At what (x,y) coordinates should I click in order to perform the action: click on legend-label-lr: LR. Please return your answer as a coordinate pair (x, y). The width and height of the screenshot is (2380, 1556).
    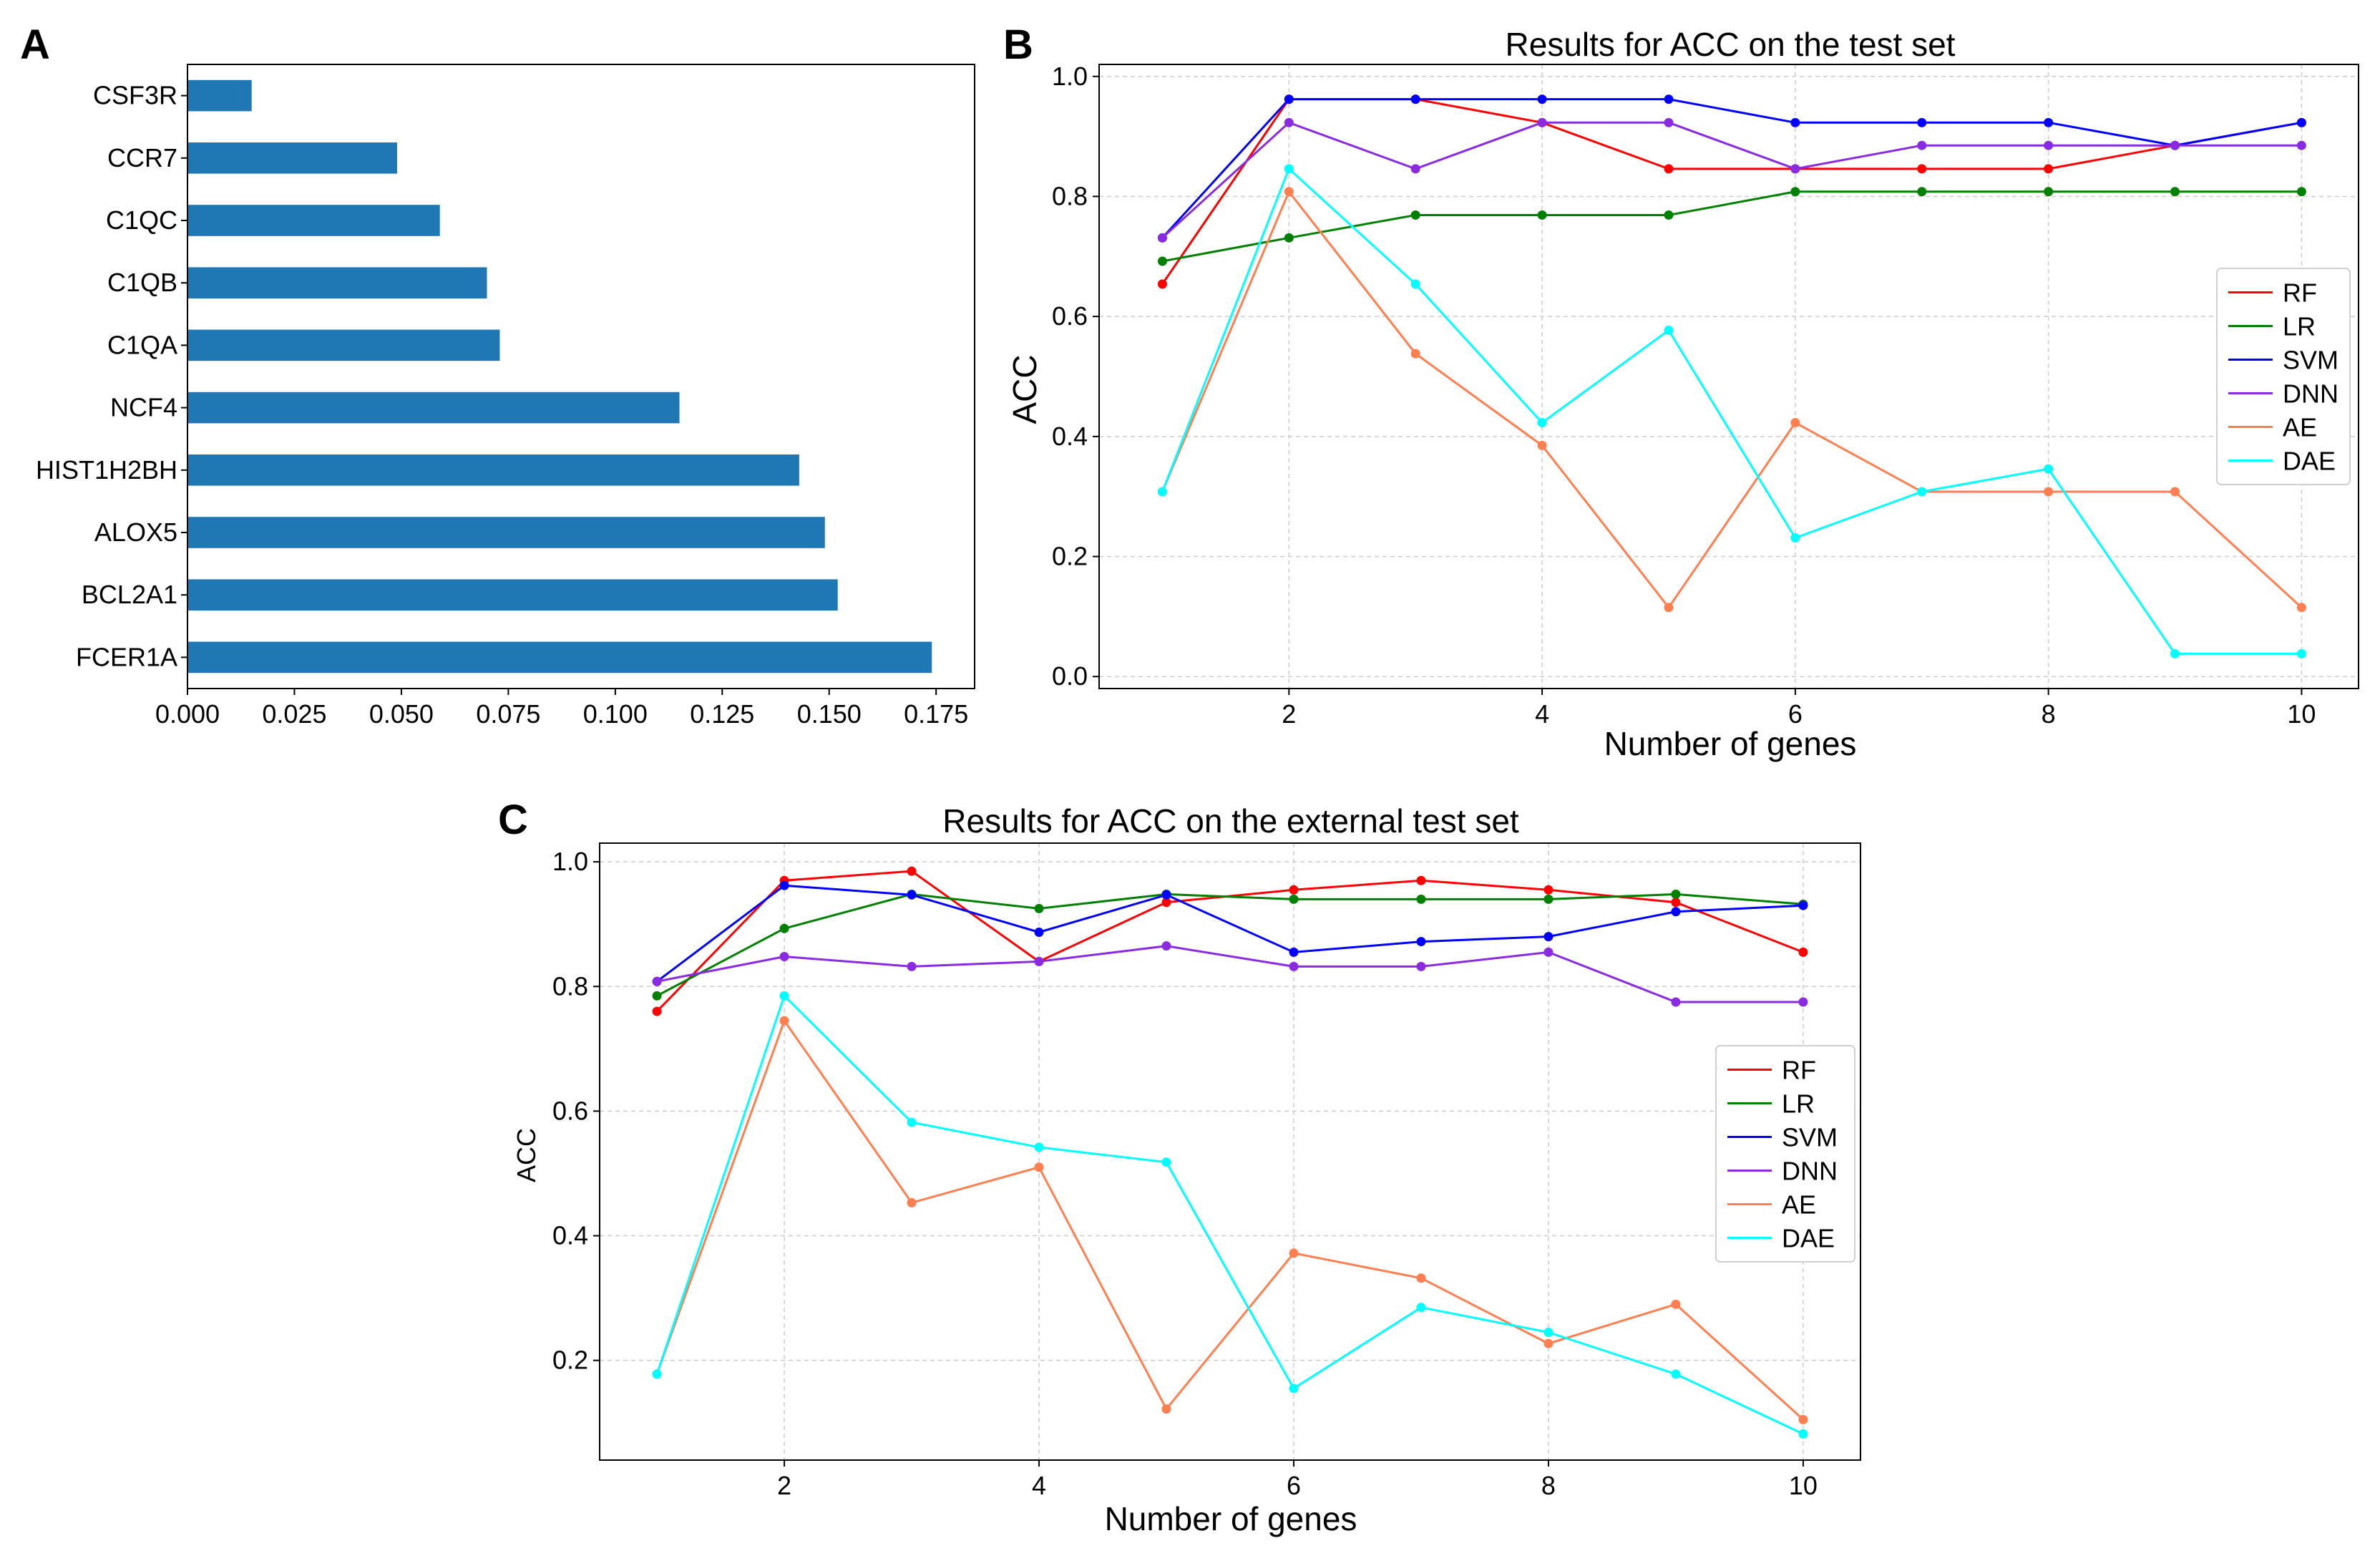
    Looking at the image, I should click on (2299, 326).